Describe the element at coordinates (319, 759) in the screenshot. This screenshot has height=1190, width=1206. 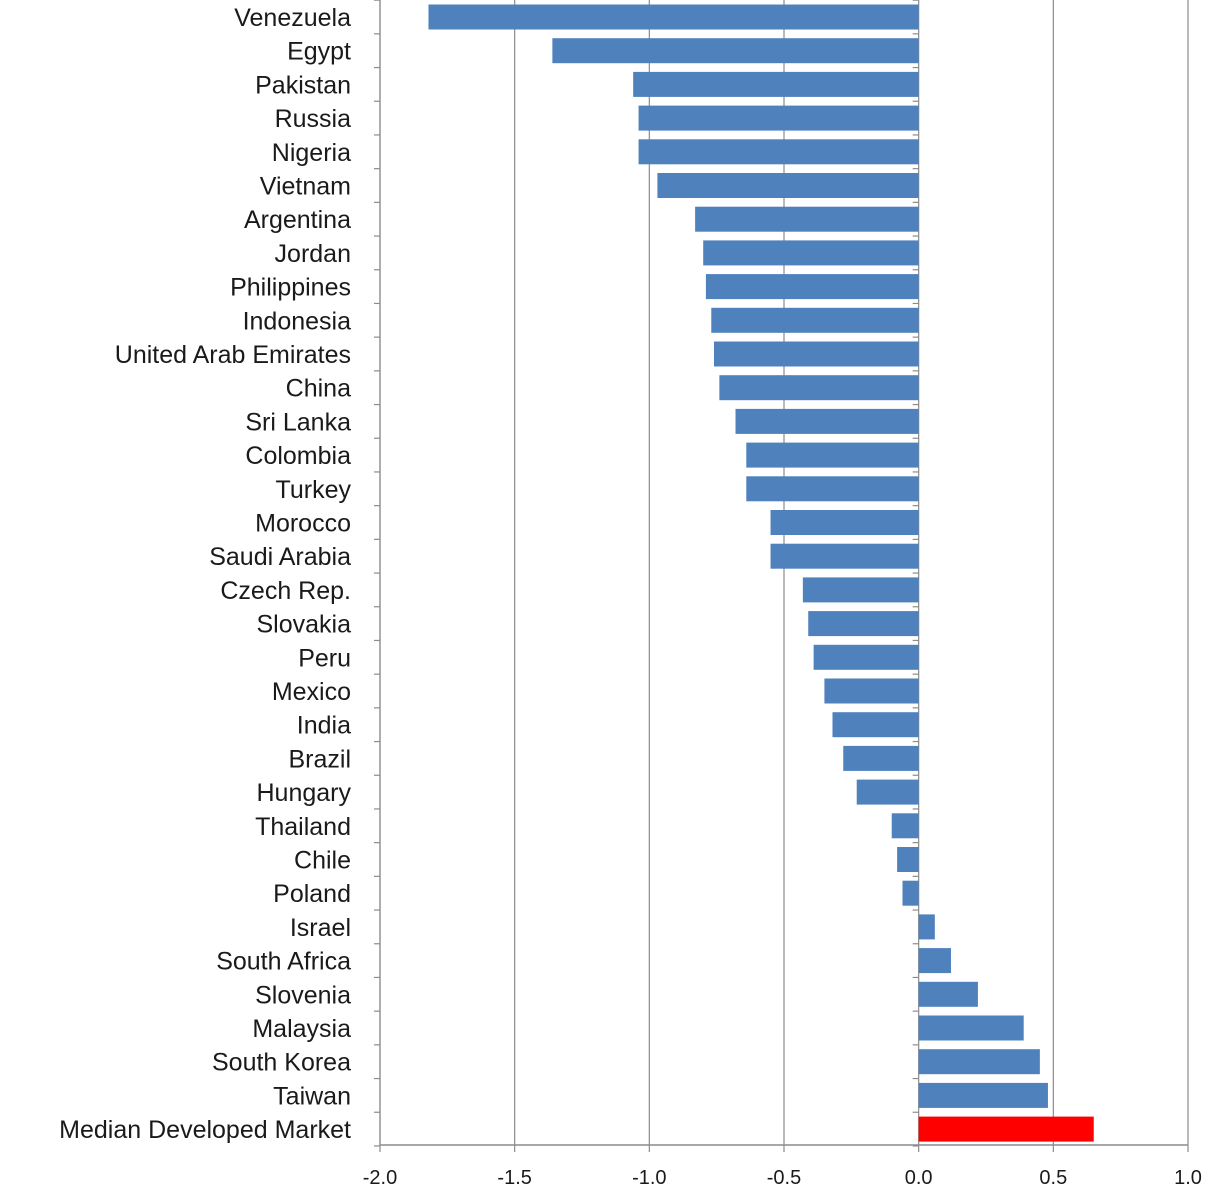
I see `category-label: Brazil` at that location.